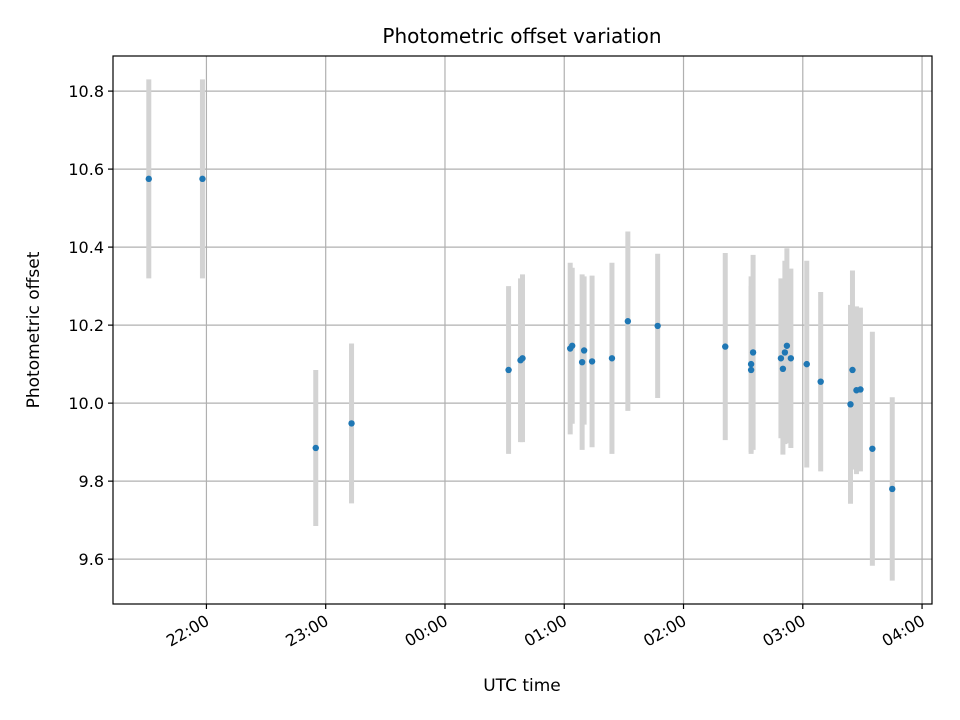 This screenshot has height=720, width=960. Describe the element at coordinates (86, 247) in the screenshot. I see `y-tick-label: 10.4` at that location.